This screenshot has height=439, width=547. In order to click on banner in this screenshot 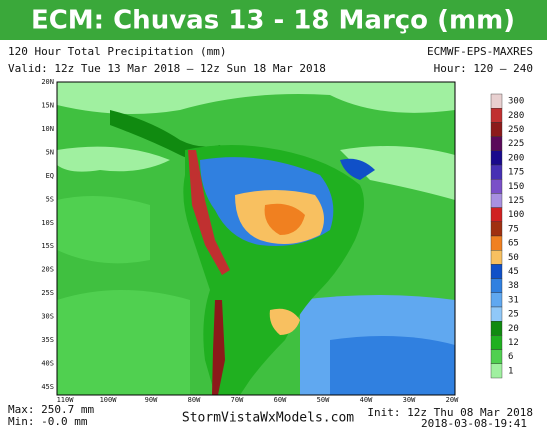, I will do `click(273, 20)`.